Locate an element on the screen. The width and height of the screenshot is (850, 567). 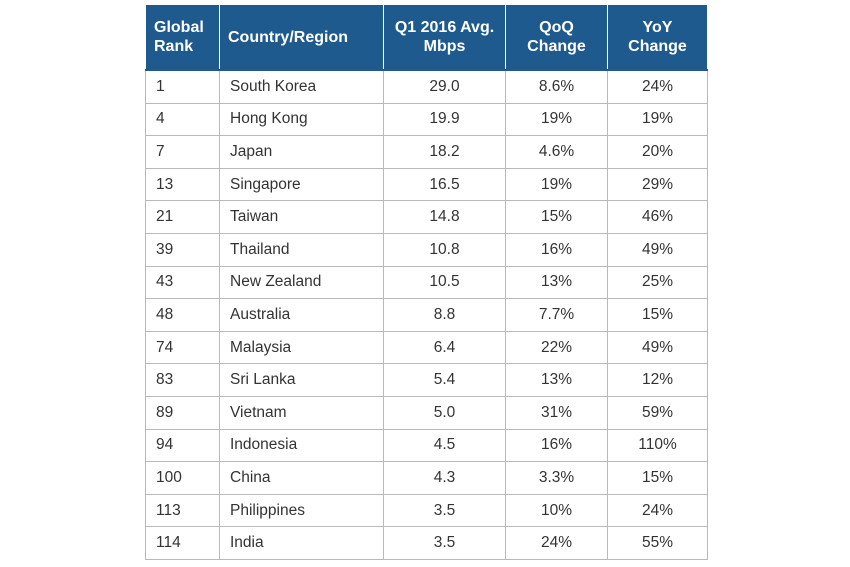
rank-cell: 48 is located at coordinates (182, 315).